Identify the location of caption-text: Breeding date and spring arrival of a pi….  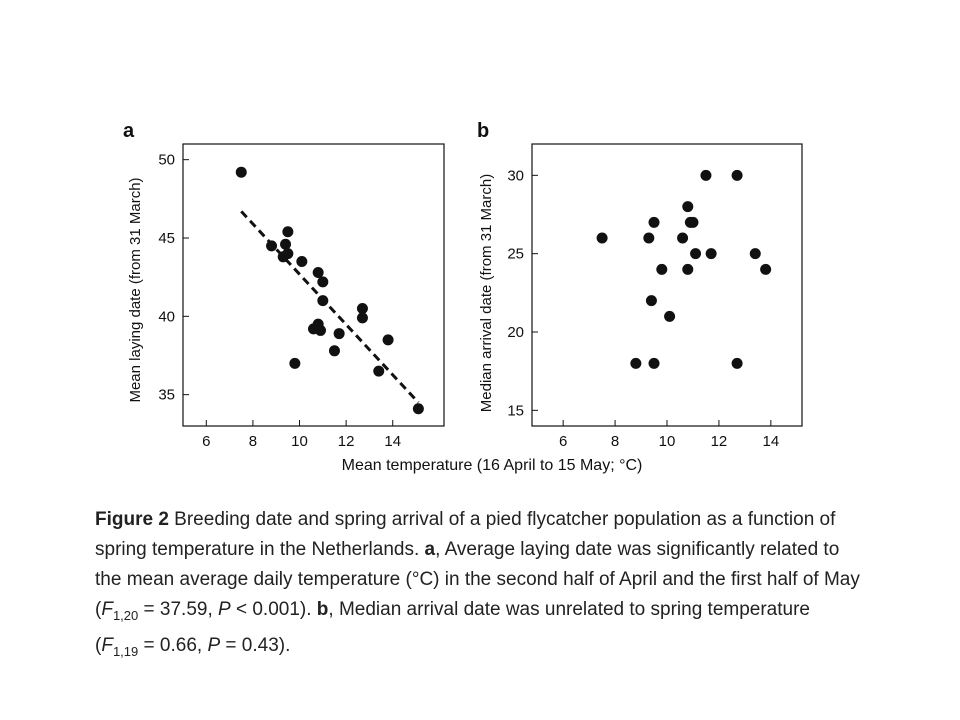
(502, 519).